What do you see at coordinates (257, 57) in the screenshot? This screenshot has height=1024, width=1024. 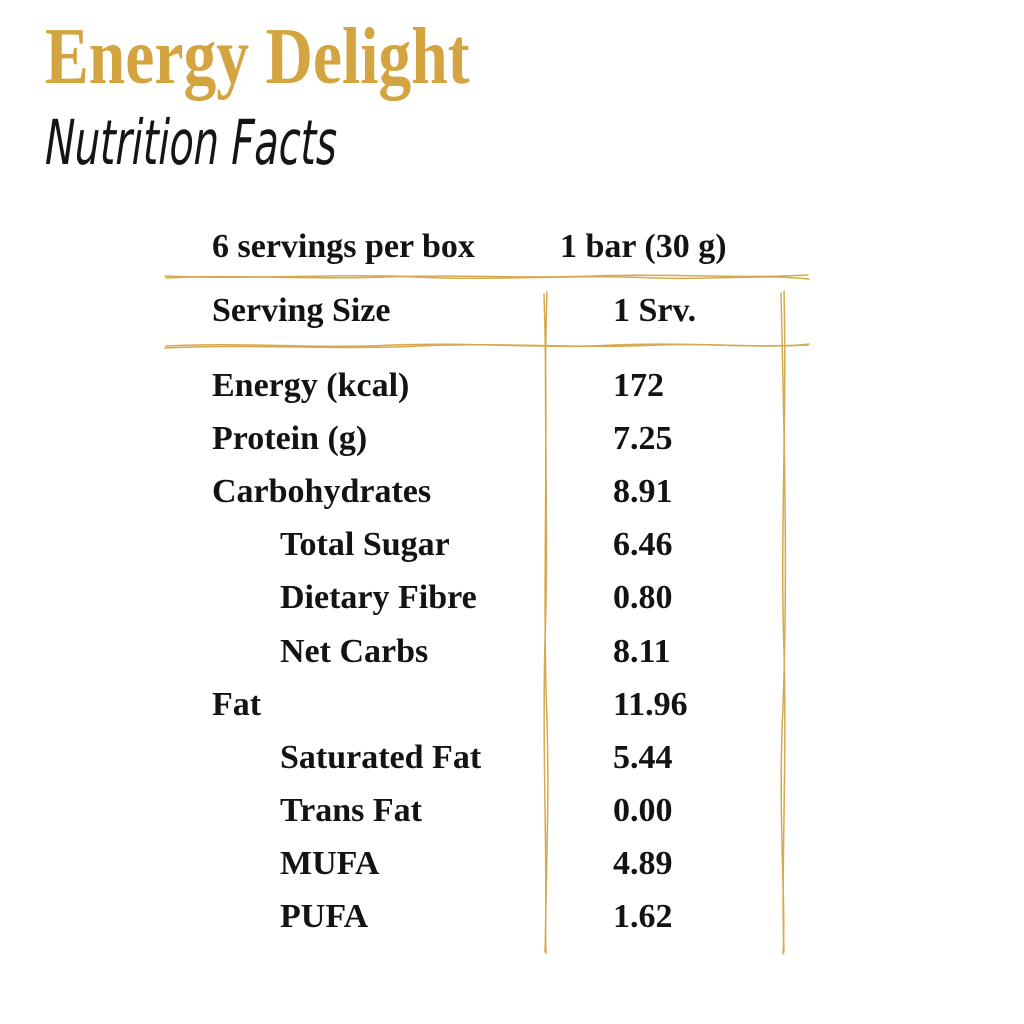 I see `brand-title: Energy Delight` at bounding box center [257, 57].